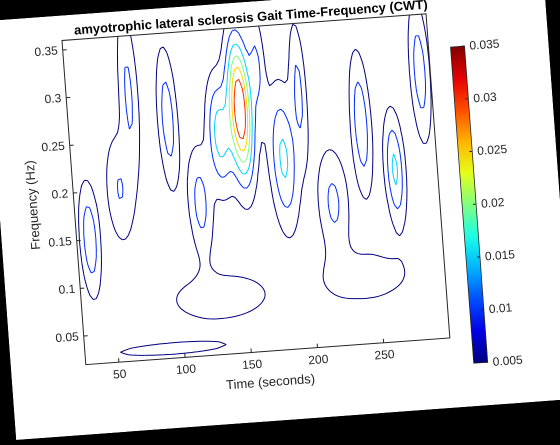  I want to click on y-tick-label: 0.35, so click(46, 51).